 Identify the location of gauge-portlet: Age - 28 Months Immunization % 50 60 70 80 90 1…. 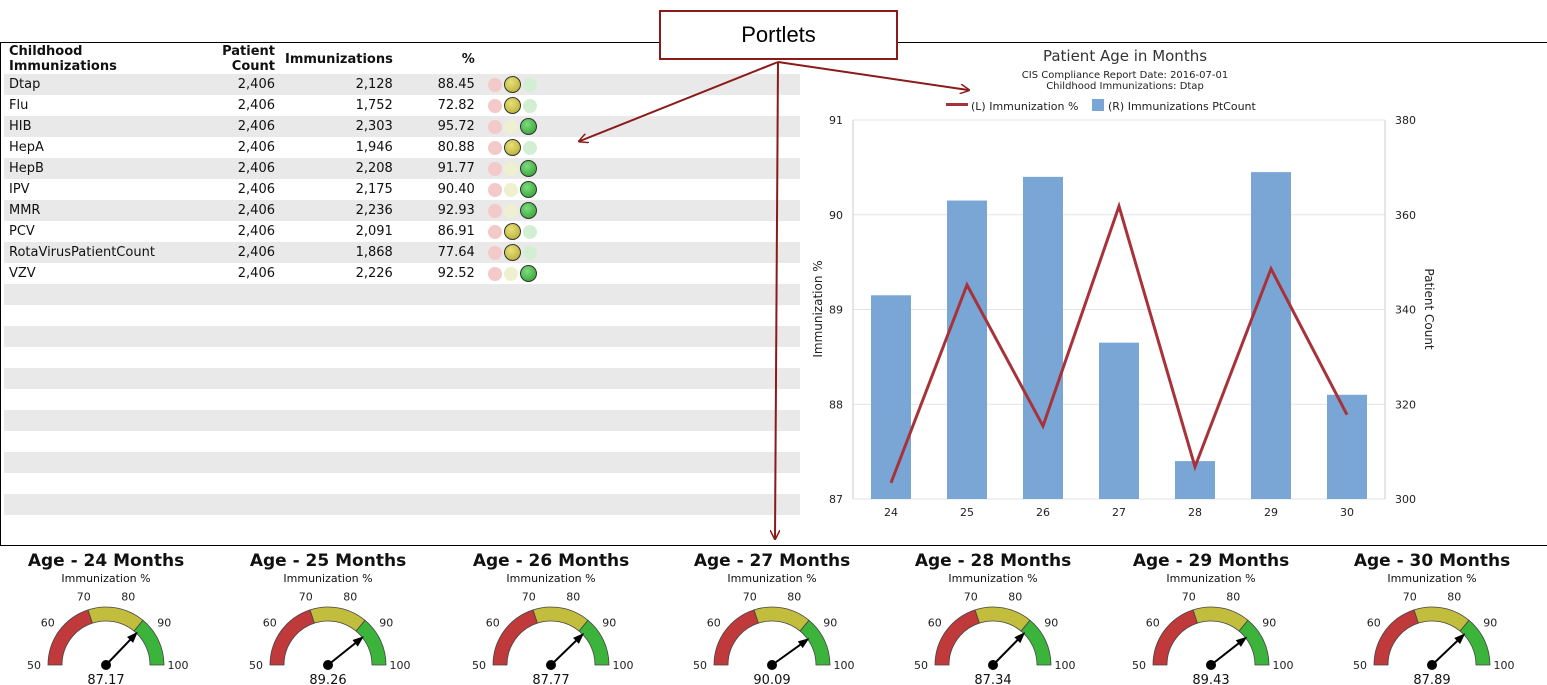
(993, 617).